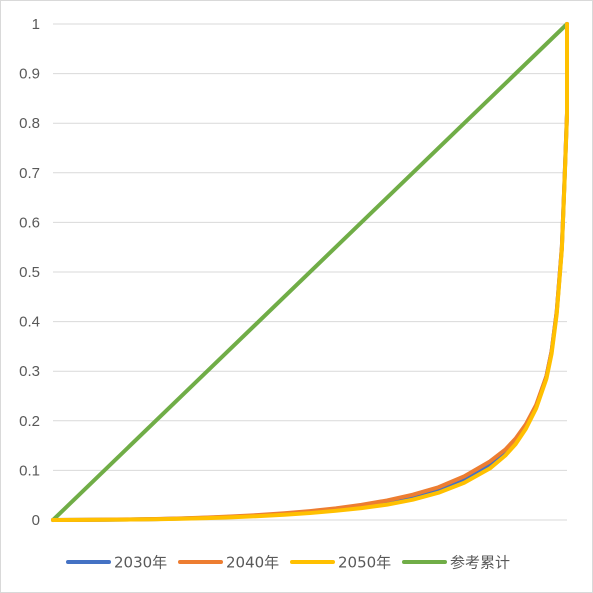  Describe the element at coordinates (29, 322) in the screenshot. I see `y-tick-label: 0.4` at that location.